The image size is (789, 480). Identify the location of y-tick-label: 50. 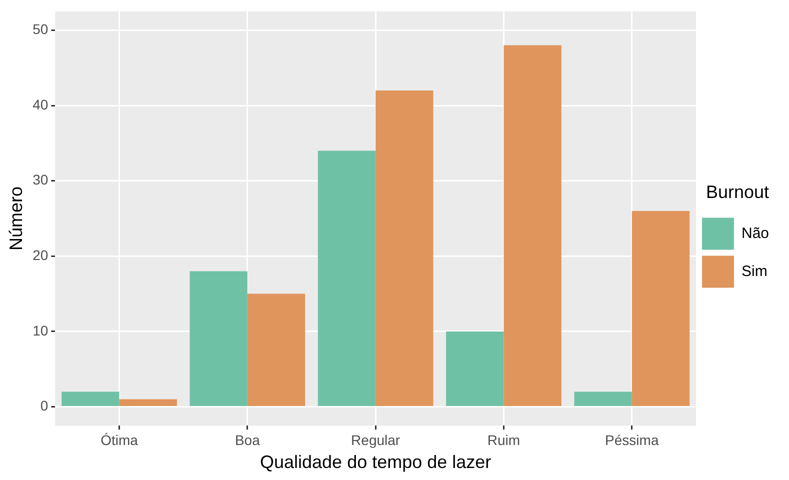
(40, 29).